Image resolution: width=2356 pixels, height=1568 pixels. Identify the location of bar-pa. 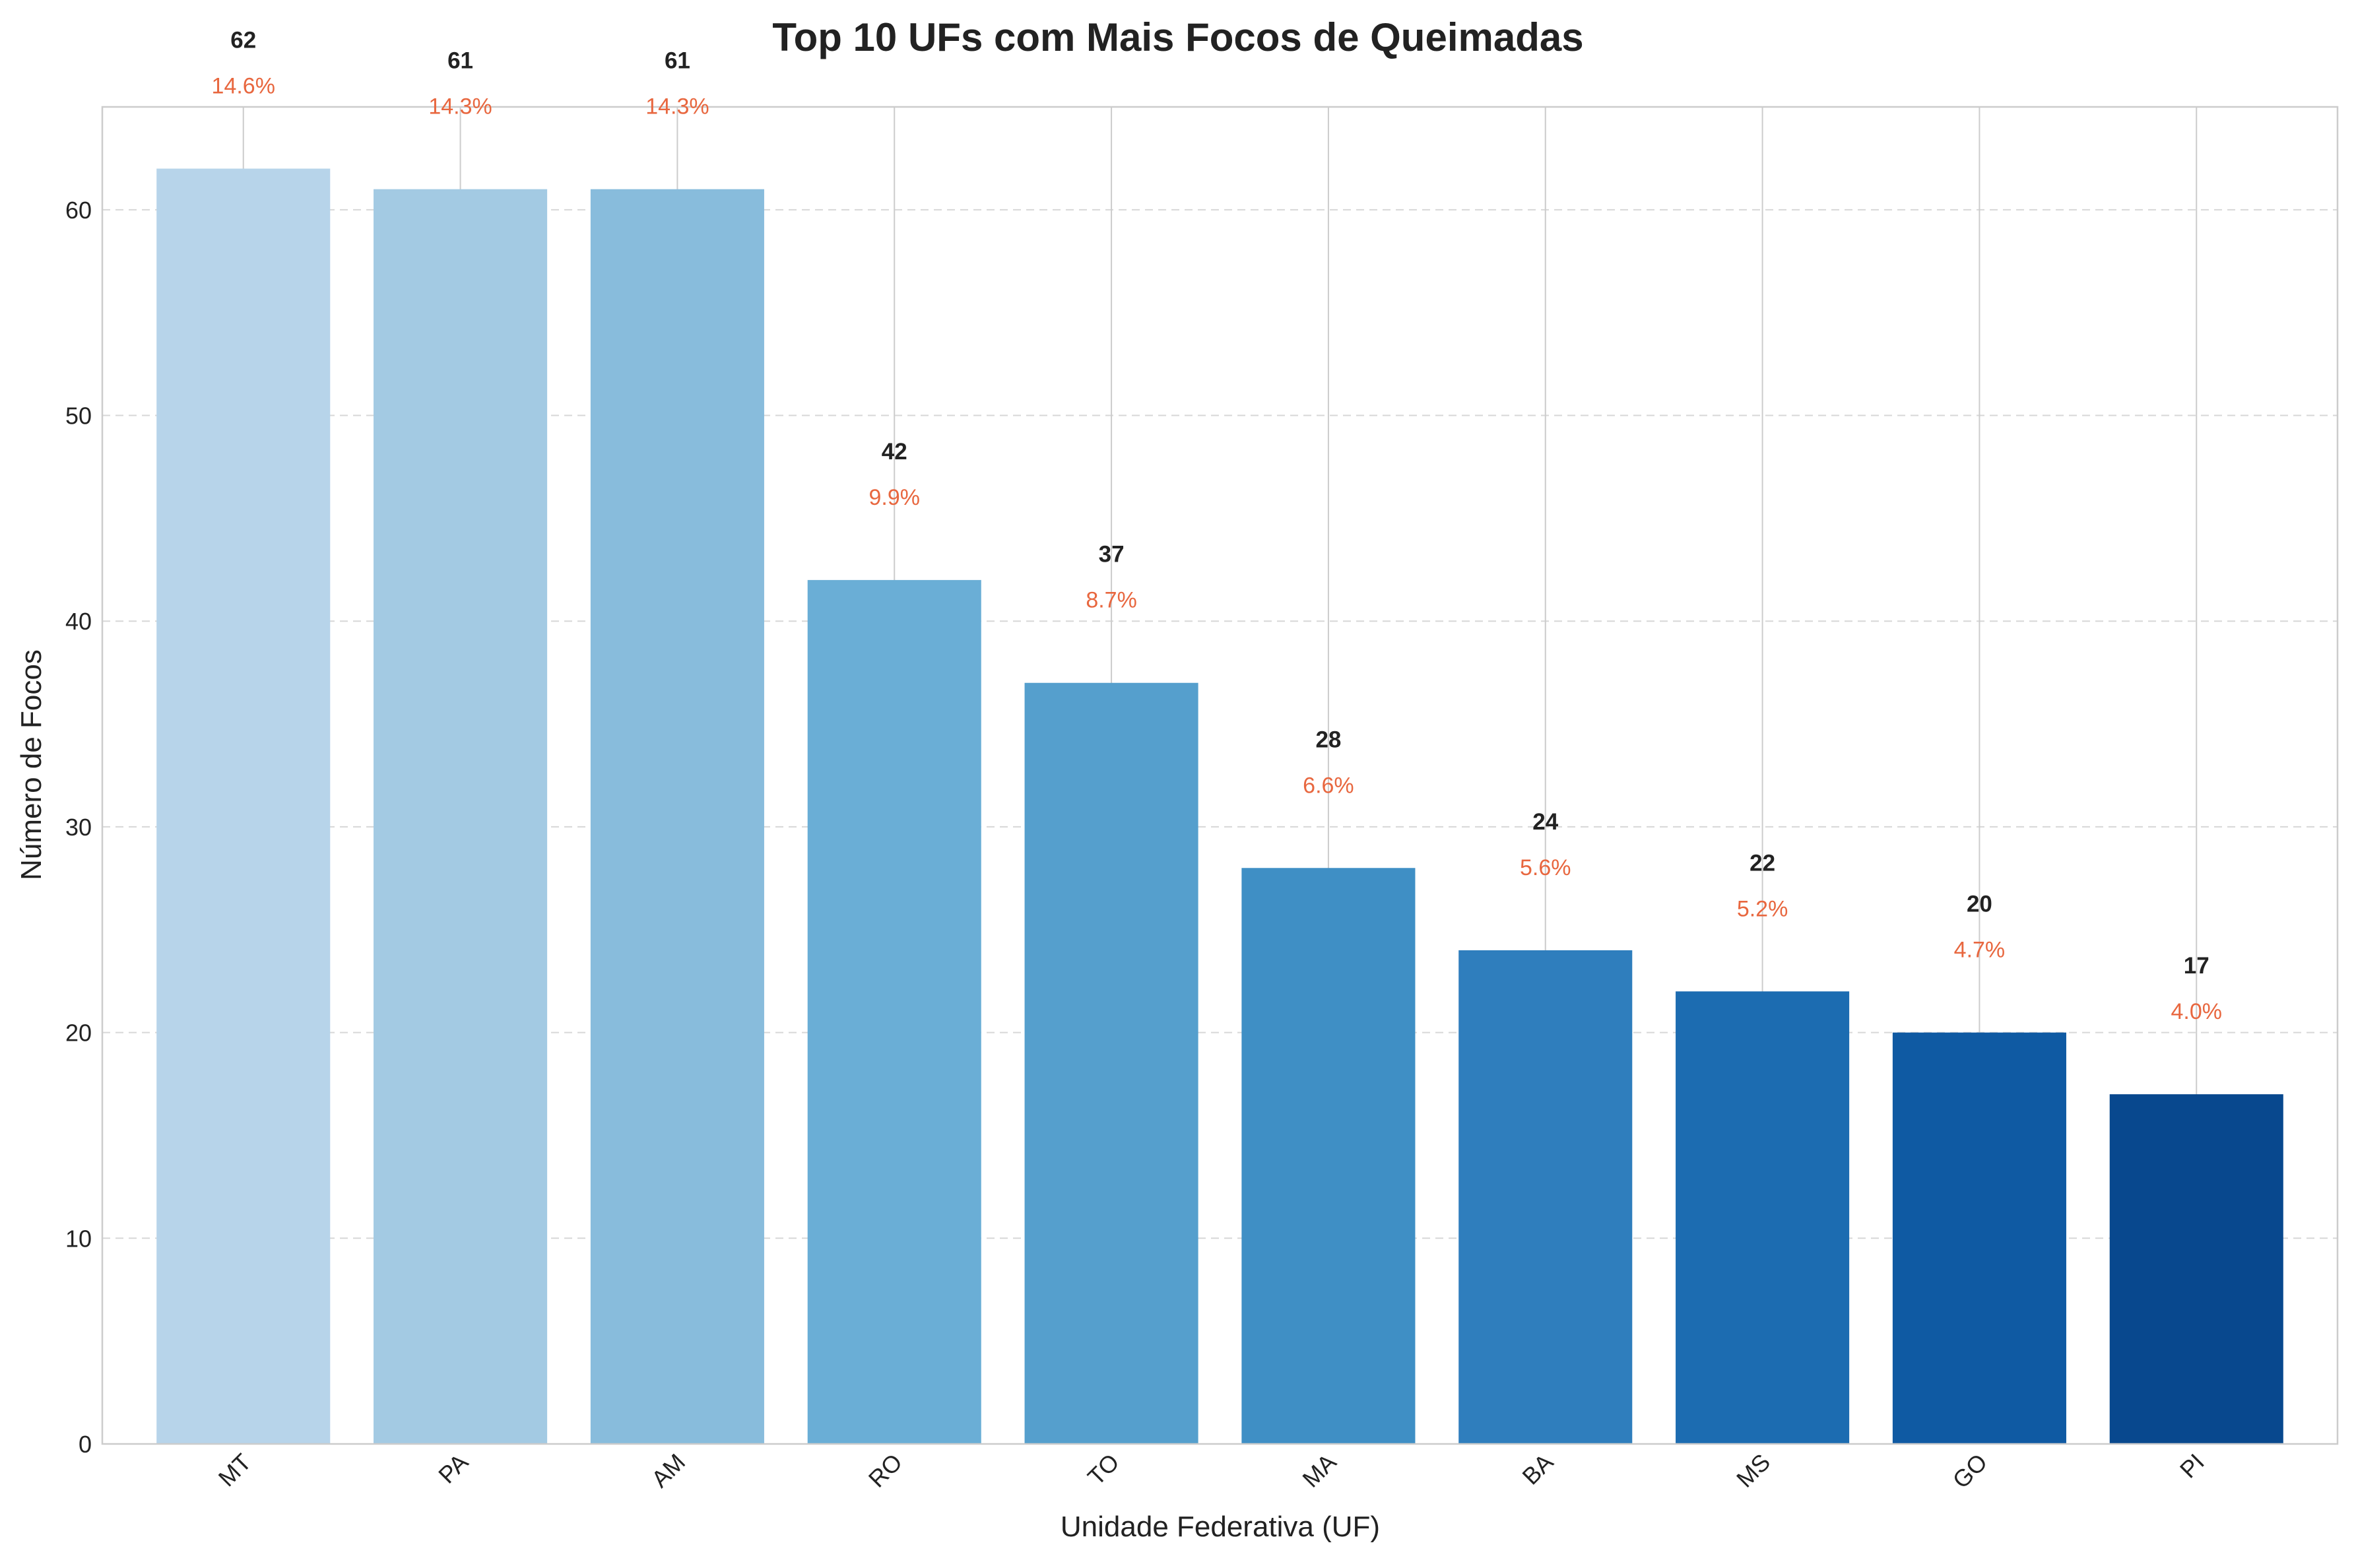
(461, 817).